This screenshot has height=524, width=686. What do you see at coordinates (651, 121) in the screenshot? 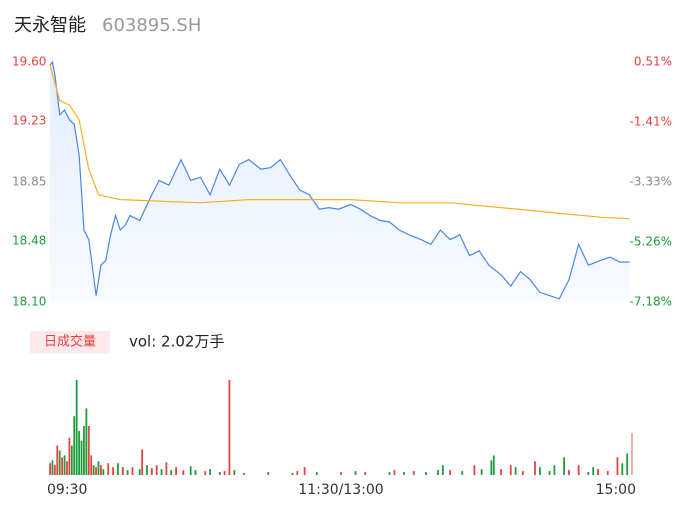
I see `y2-tick-label: -1.41%` at bounding box center [651, 121].